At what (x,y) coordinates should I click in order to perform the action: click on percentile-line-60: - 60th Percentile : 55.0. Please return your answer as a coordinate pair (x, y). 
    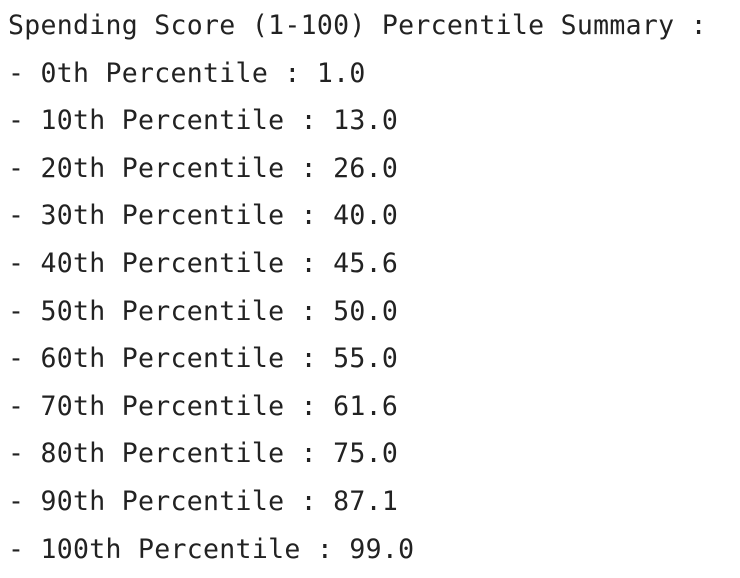
    Looking at the image, I should click on (203, 359).